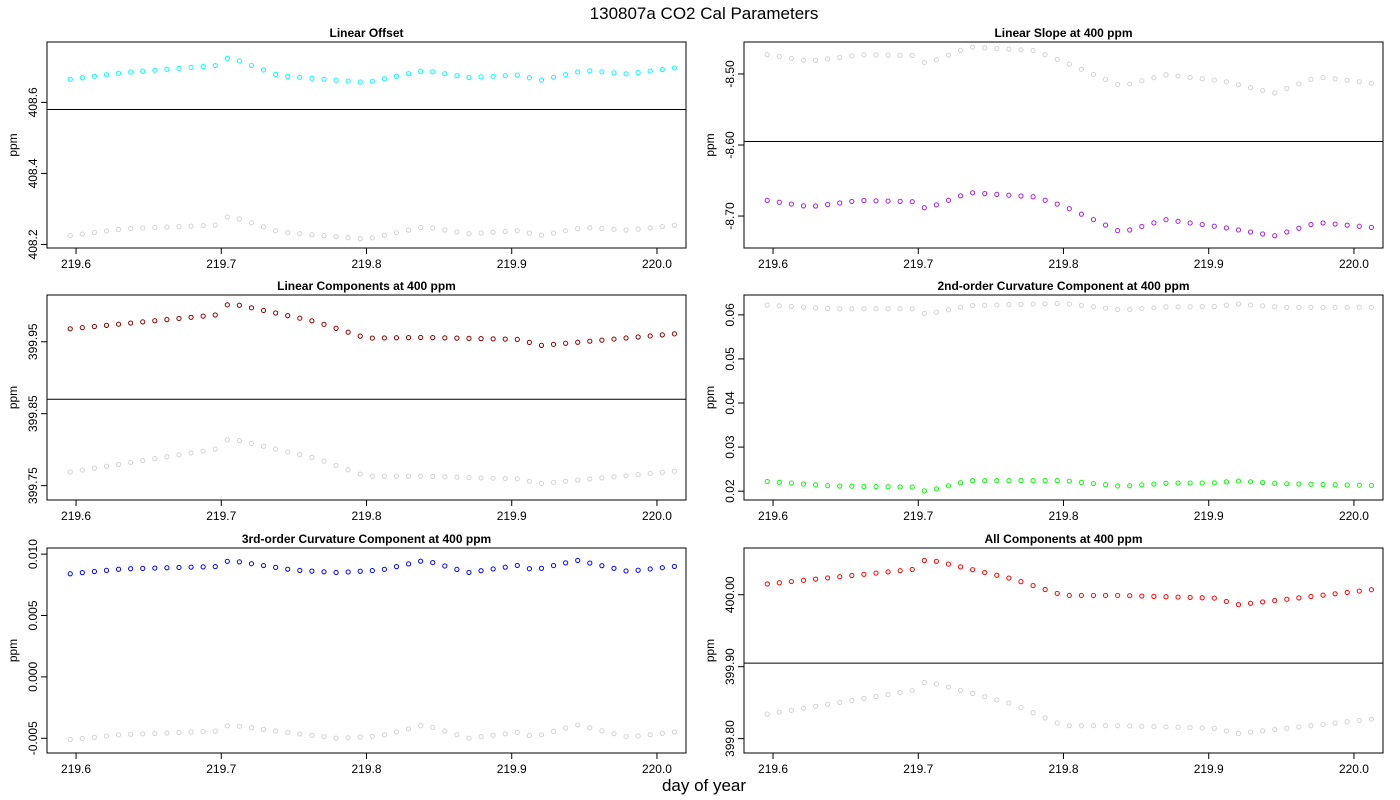 This screenshot has width=1400, height=800. What do you see at coordinates (366, 650) in the screenshot?
I see `plot-frame` at bounding box center [366, 650].